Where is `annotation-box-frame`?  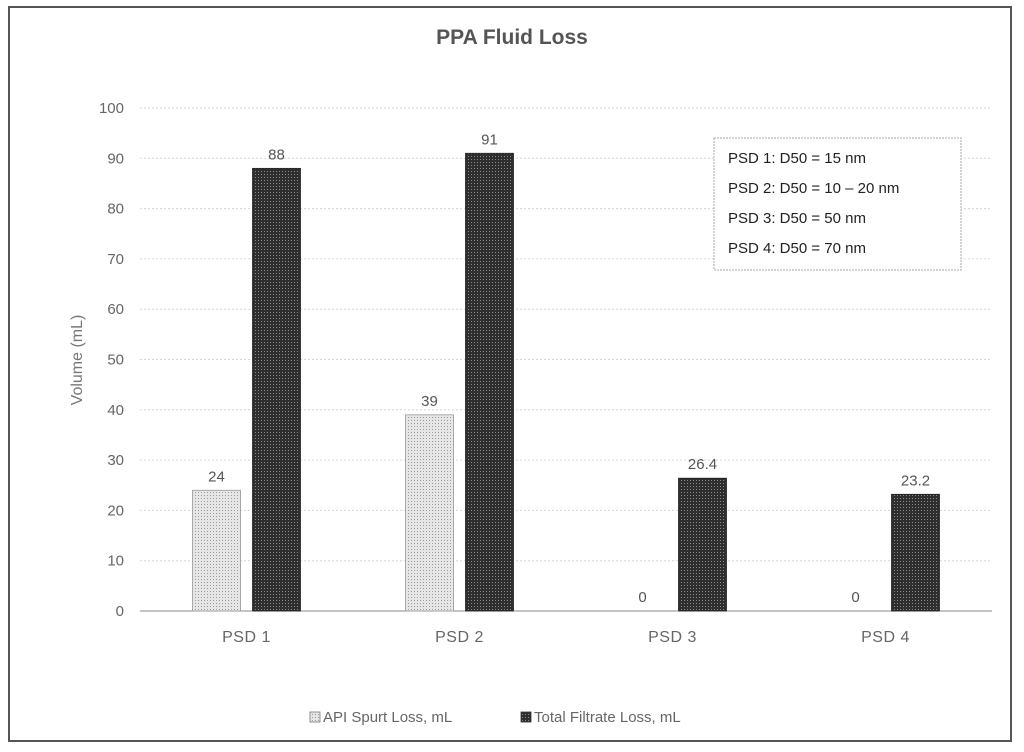 annotation-box-frame is located at coordinates (837, 204).